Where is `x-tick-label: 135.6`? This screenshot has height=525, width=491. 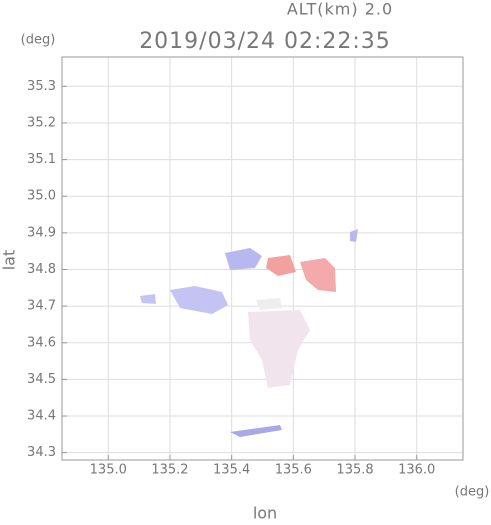 x-tick-label: 135.6 is located at coordinates (293, 470).